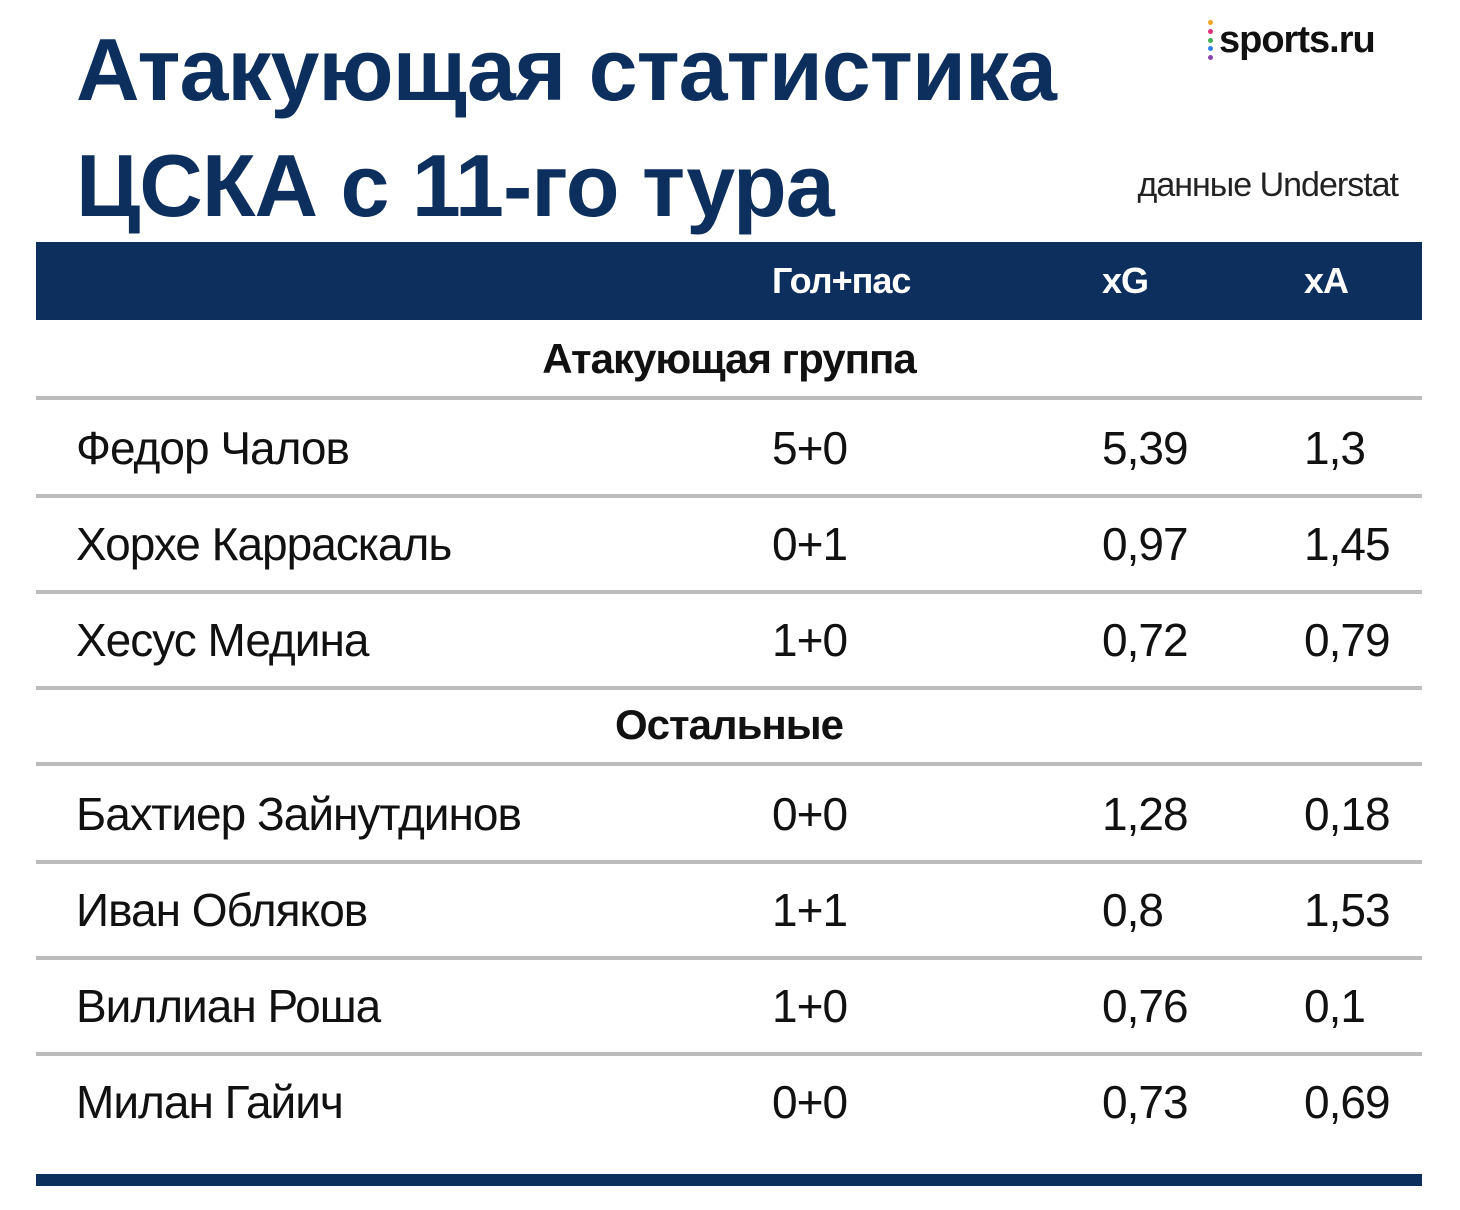 This screenshot has height=1210, width=1460. Describe the element at coordinates (264, 544) in the screenshot. I see `player-name-cell: Хорхе Карраскаль` at that location.